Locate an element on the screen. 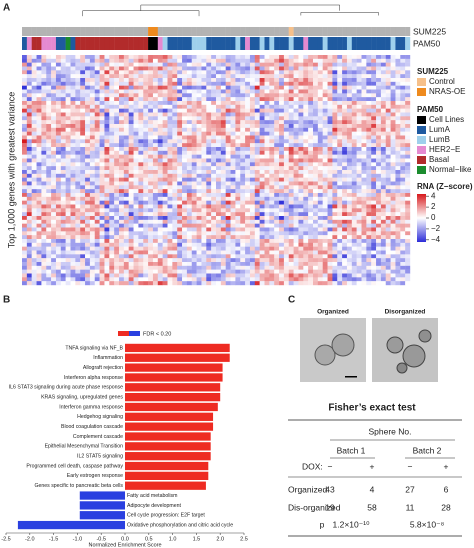 The height and width of the screenshot is (548, 474). legend-label: Cell Lines is located at coordinates (446, 119).